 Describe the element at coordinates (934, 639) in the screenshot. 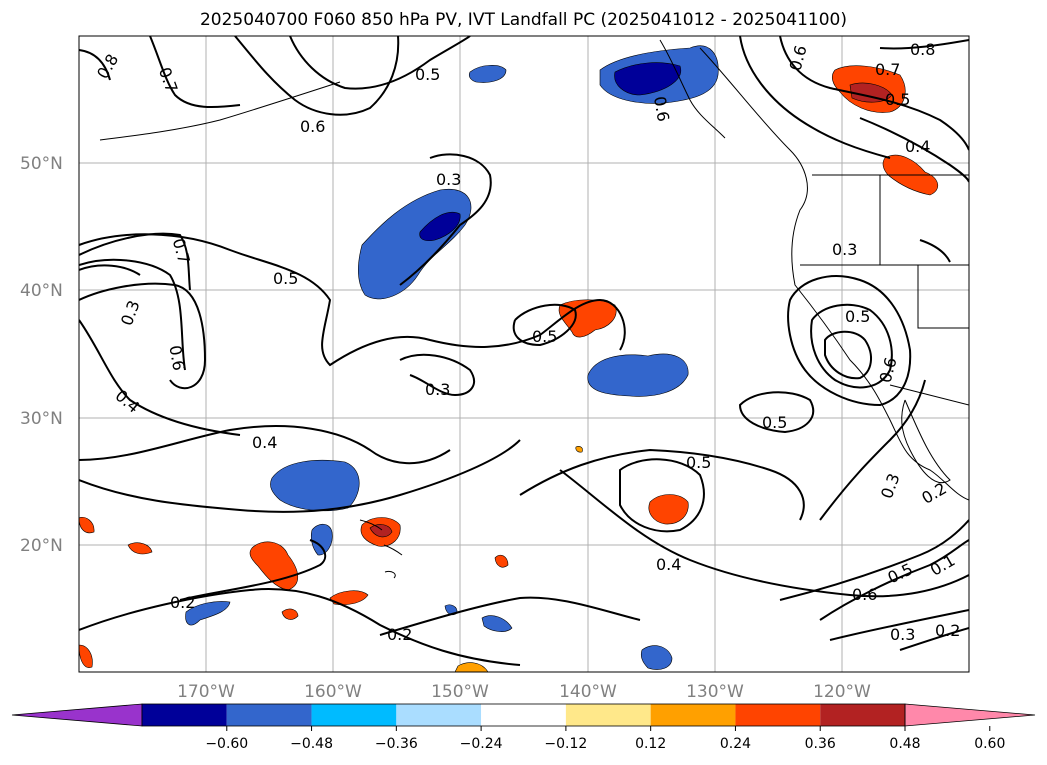

I see `contour-pv-0-2-se` at that location.